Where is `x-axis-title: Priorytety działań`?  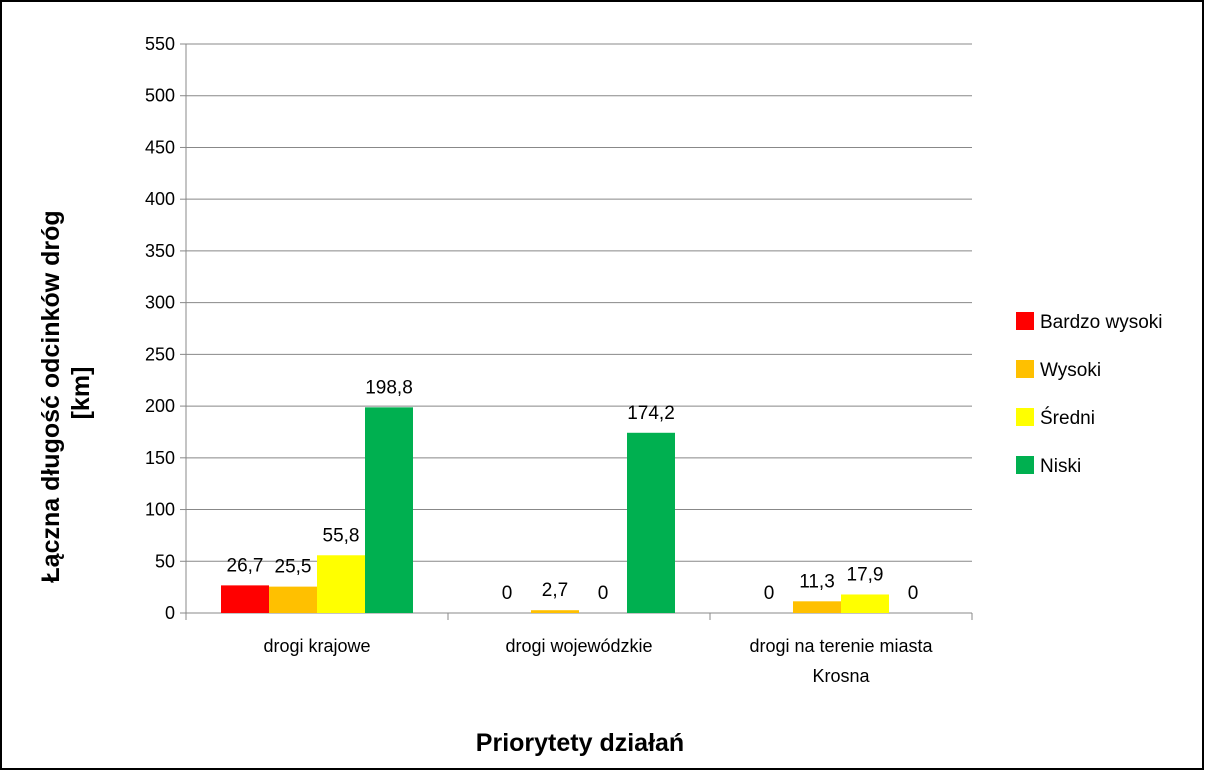
x-axis-title: Priorytety działań is located at coordinates (580, 743).